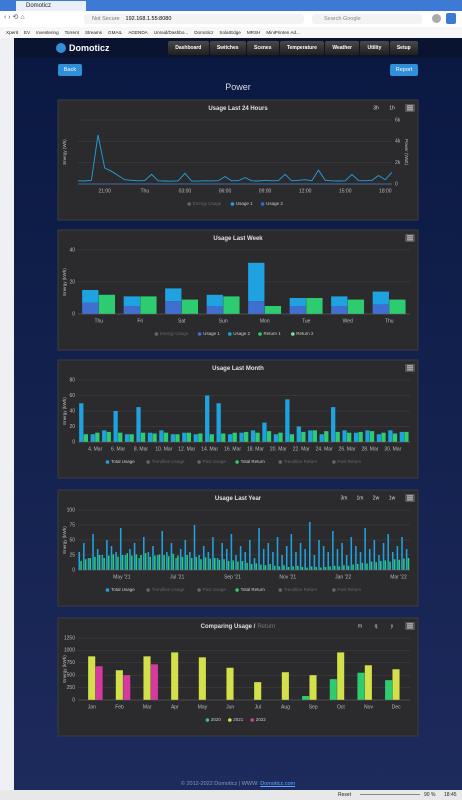 The height and width of the screenshot is (800, 462). Describe the element at coordinates (70, 70) in the screenshot. I see `back-button: Back` at that location.